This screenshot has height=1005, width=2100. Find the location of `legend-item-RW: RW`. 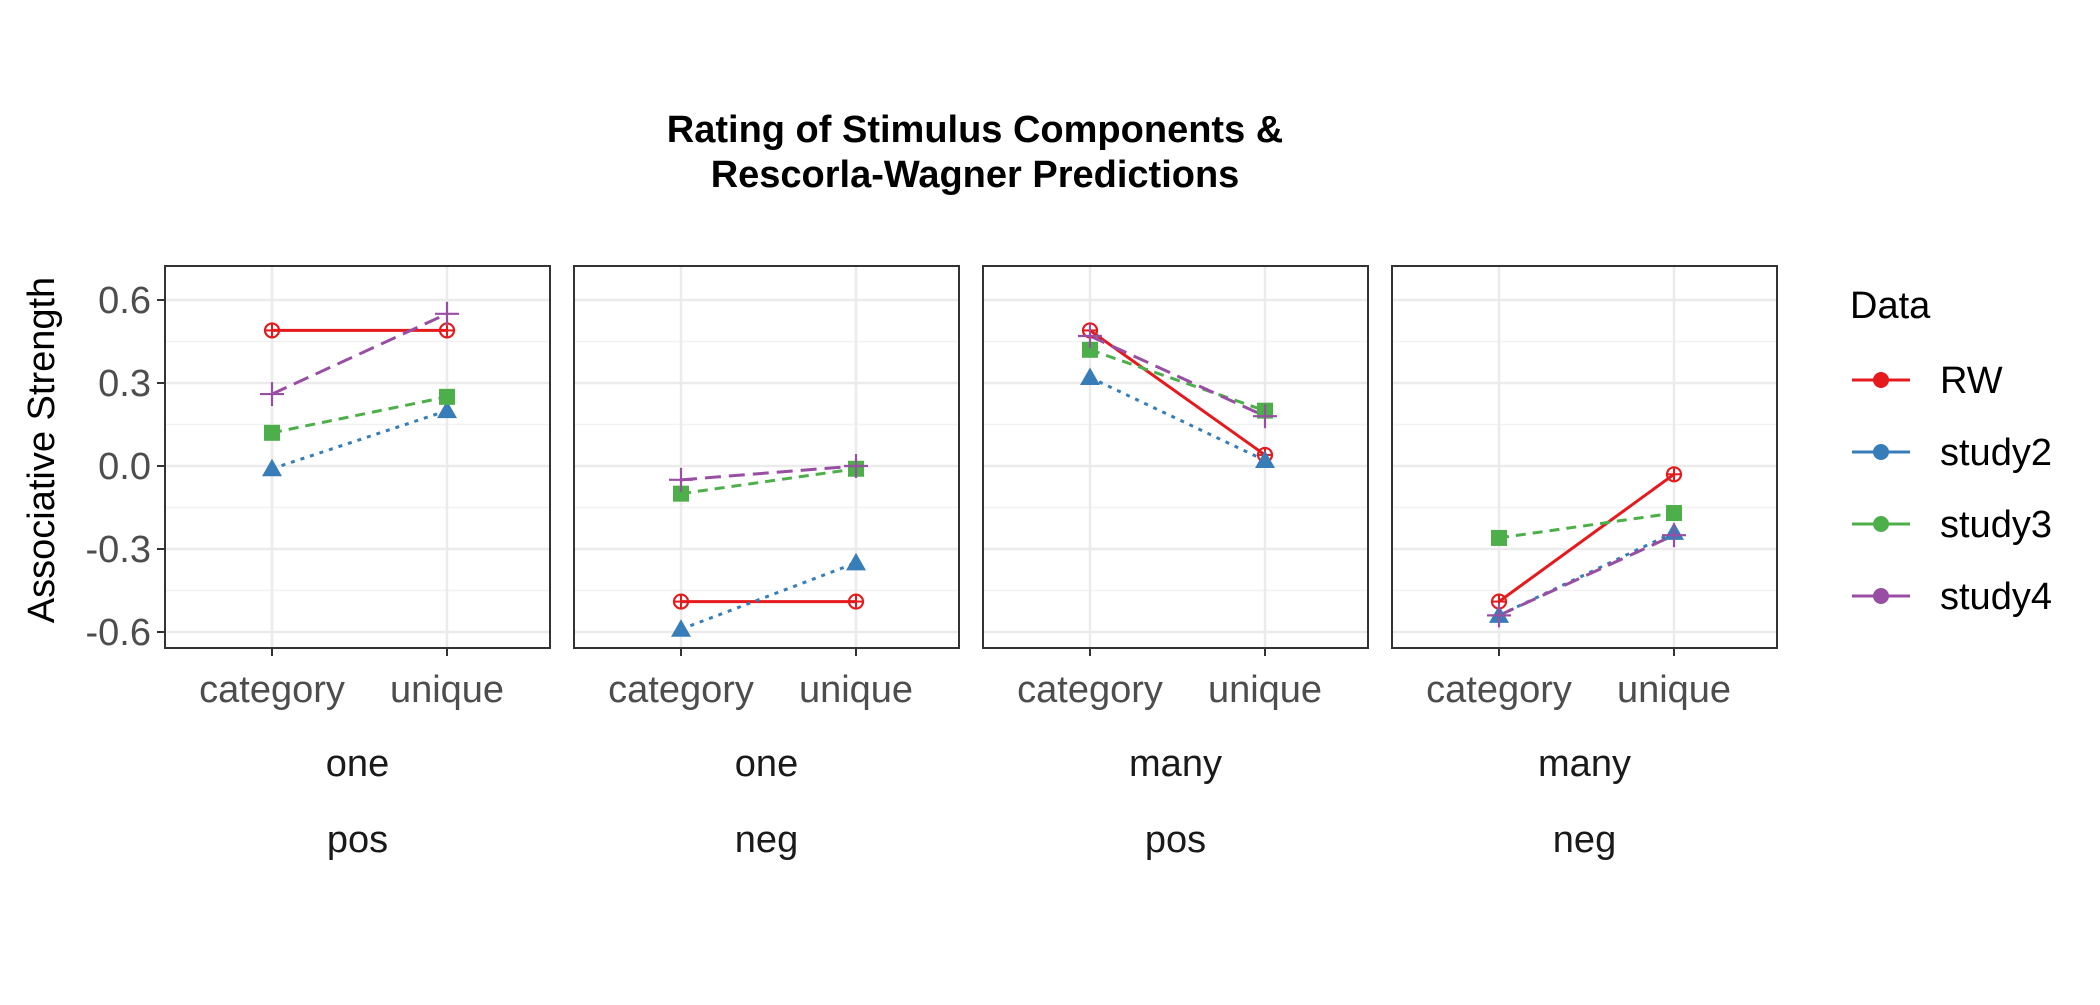

legend-item-RW: RW is located at coordinates (1927, 381).